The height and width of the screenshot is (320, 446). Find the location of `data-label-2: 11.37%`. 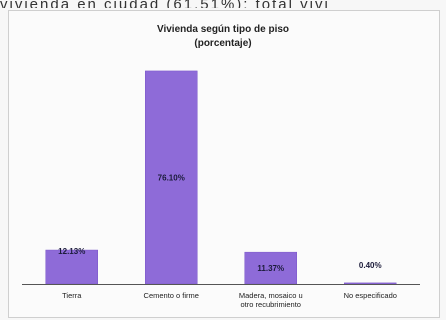

data-label-2: 11.37% is located at coordinates (270, 268).